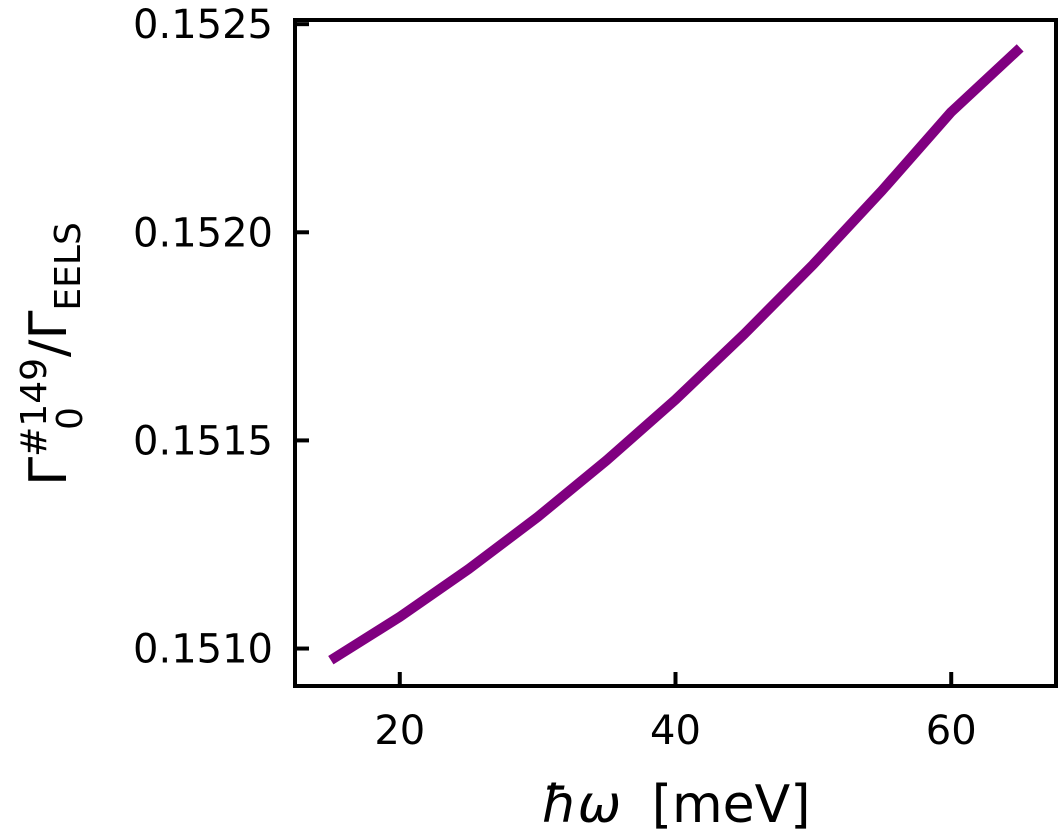  I want to click on y-axis-slash-gamma: /Γ, so click(49, 334).